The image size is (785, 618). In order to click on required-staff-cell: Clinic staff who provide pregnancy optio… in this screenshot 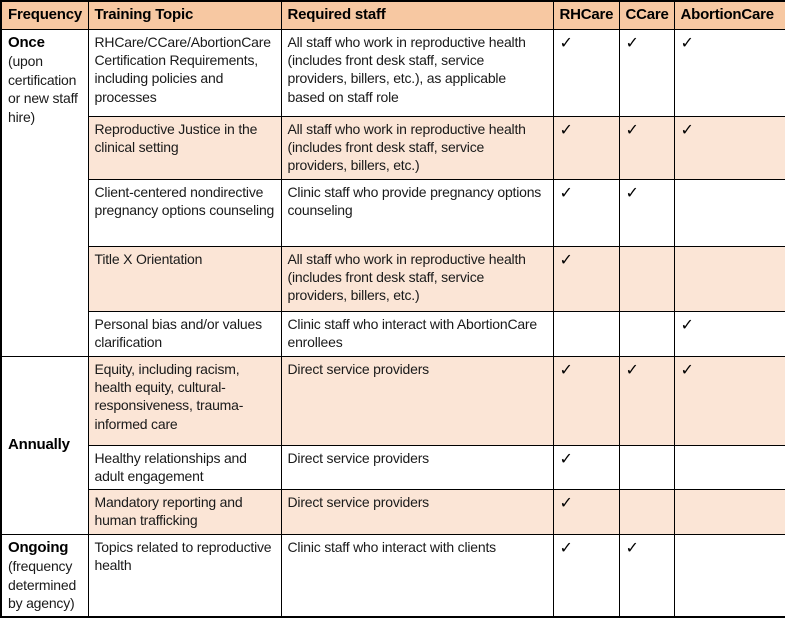, I will do `click(417, 212)`.